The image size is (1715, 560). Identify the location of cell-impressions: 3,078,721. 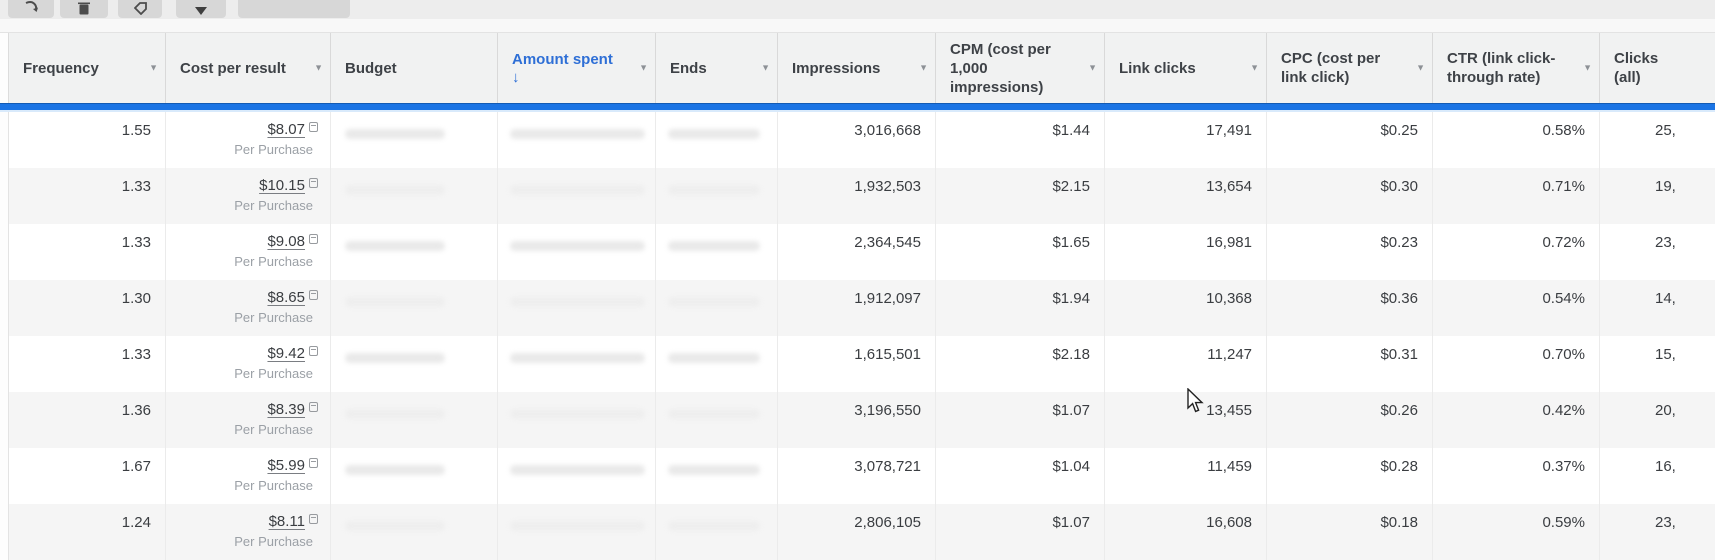
(857, 476).